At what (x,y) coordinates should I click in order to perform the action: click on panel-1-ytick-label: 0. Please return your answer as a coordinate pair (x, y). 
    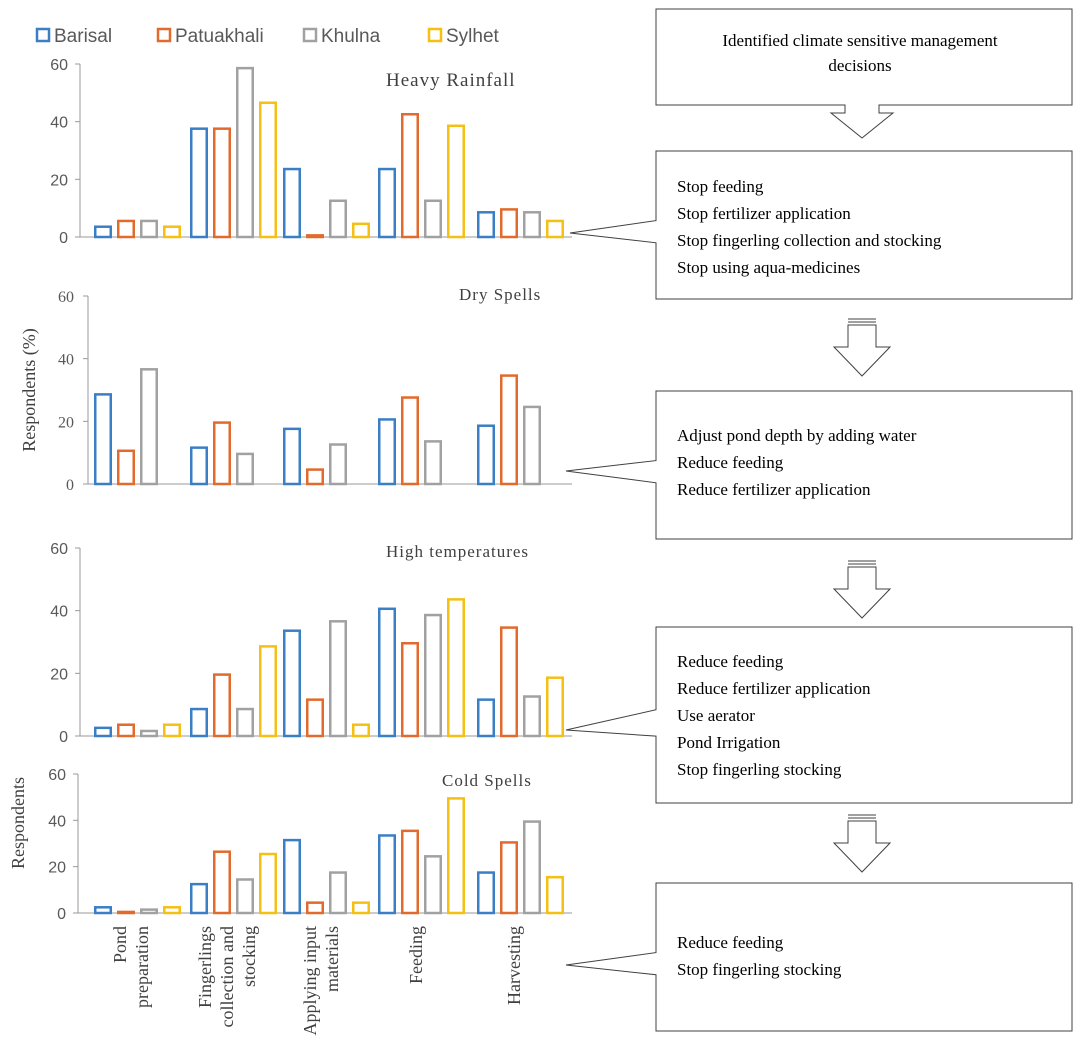
    Looking at the image, I should click on (70, 485).